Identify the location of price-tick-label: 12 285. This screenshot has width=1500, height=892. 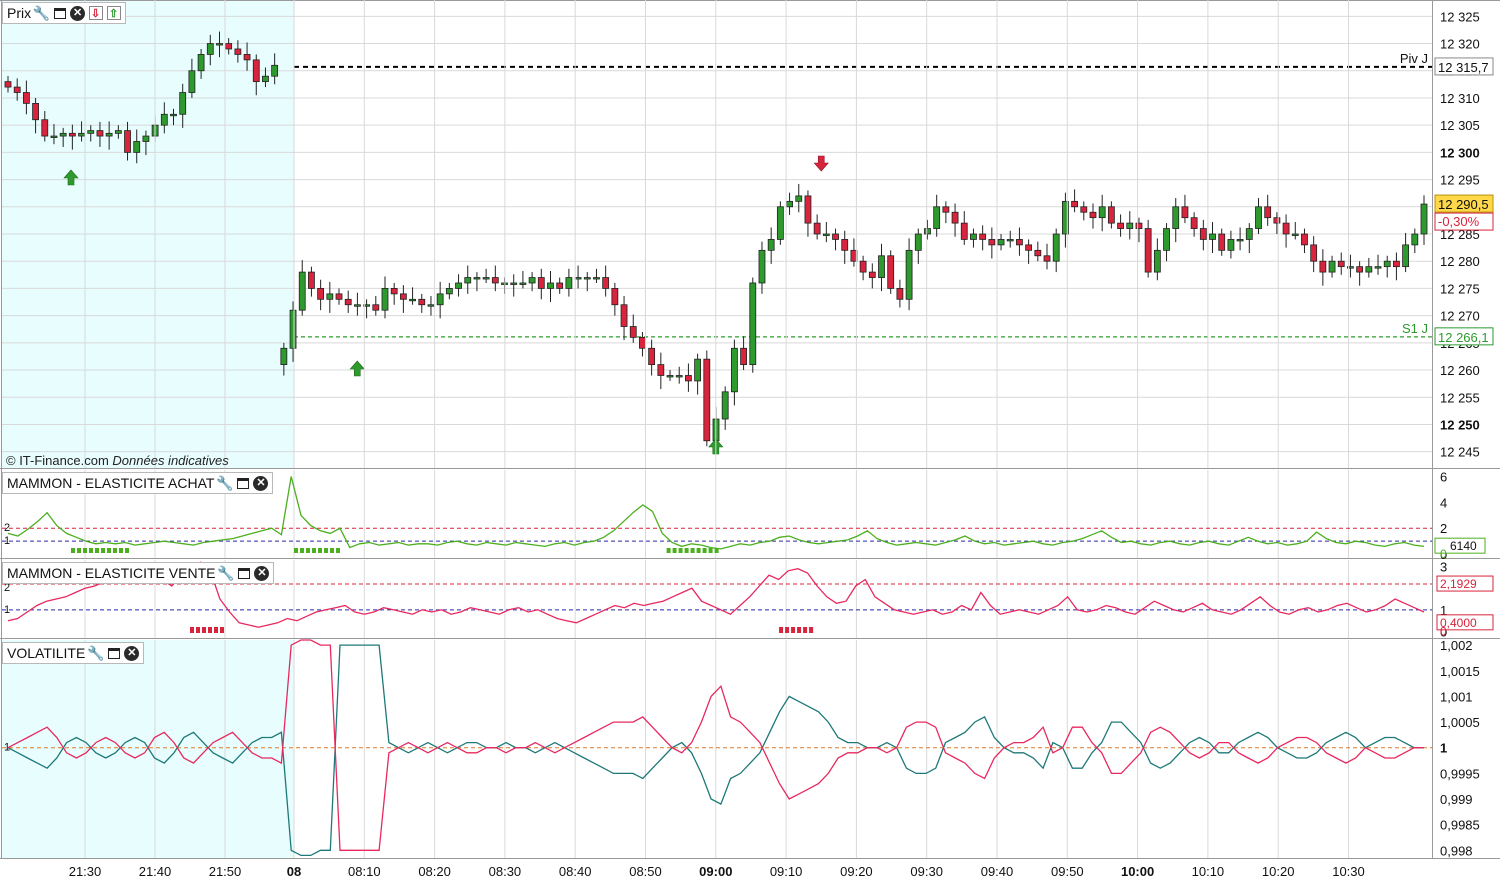
(1460, 234).